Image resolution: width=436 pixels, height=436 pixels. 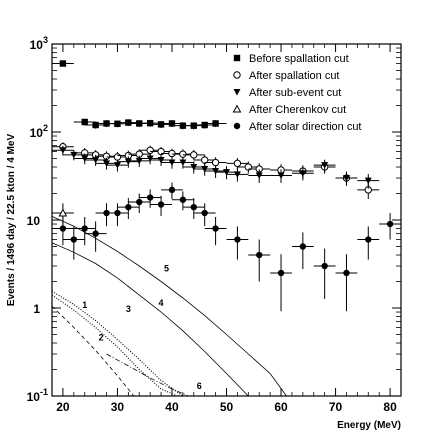 What do you see at coordinates (118, 407) in the screenshot?
I see `x-tick-label: 30` at bounding box center [118, 407].